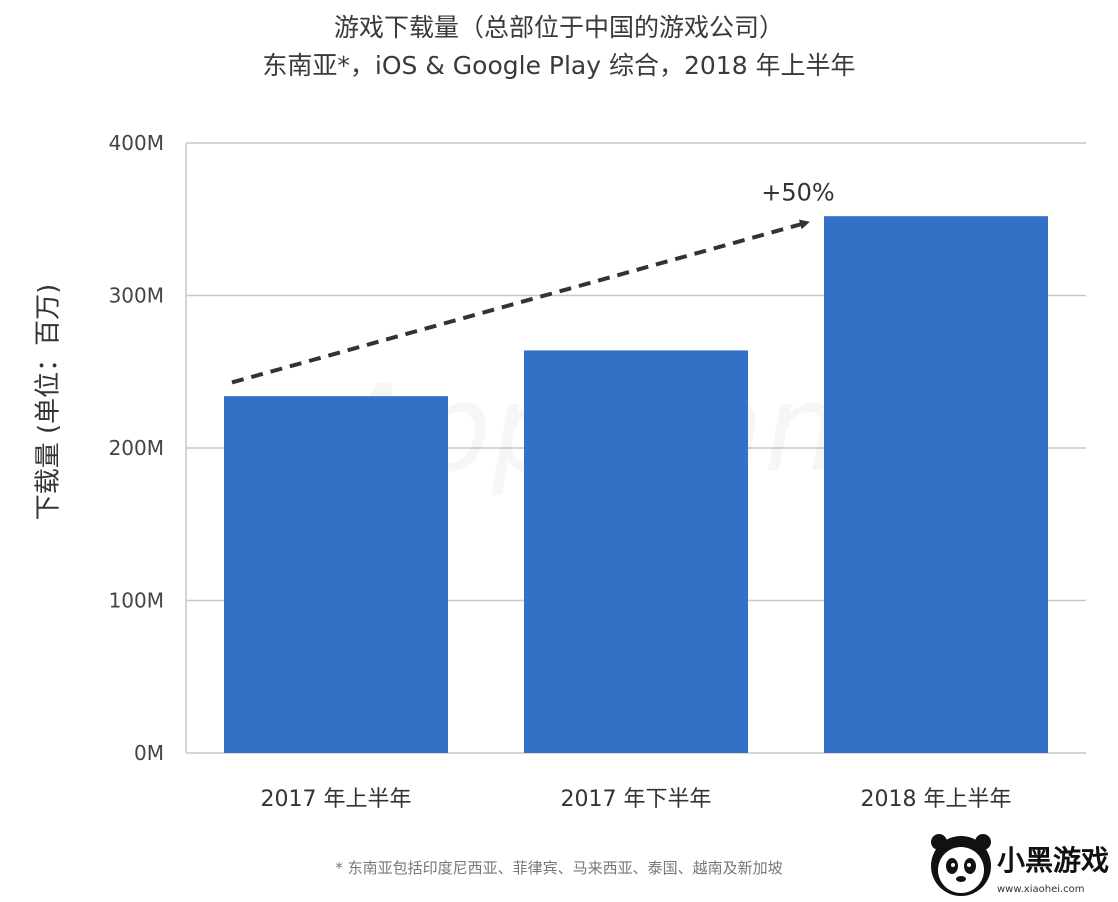  What do you see at coordinates (1041, 889) in the screenshot?
I see `logo-url: www.xiaohei.com` at bounding box center [1041, 889].